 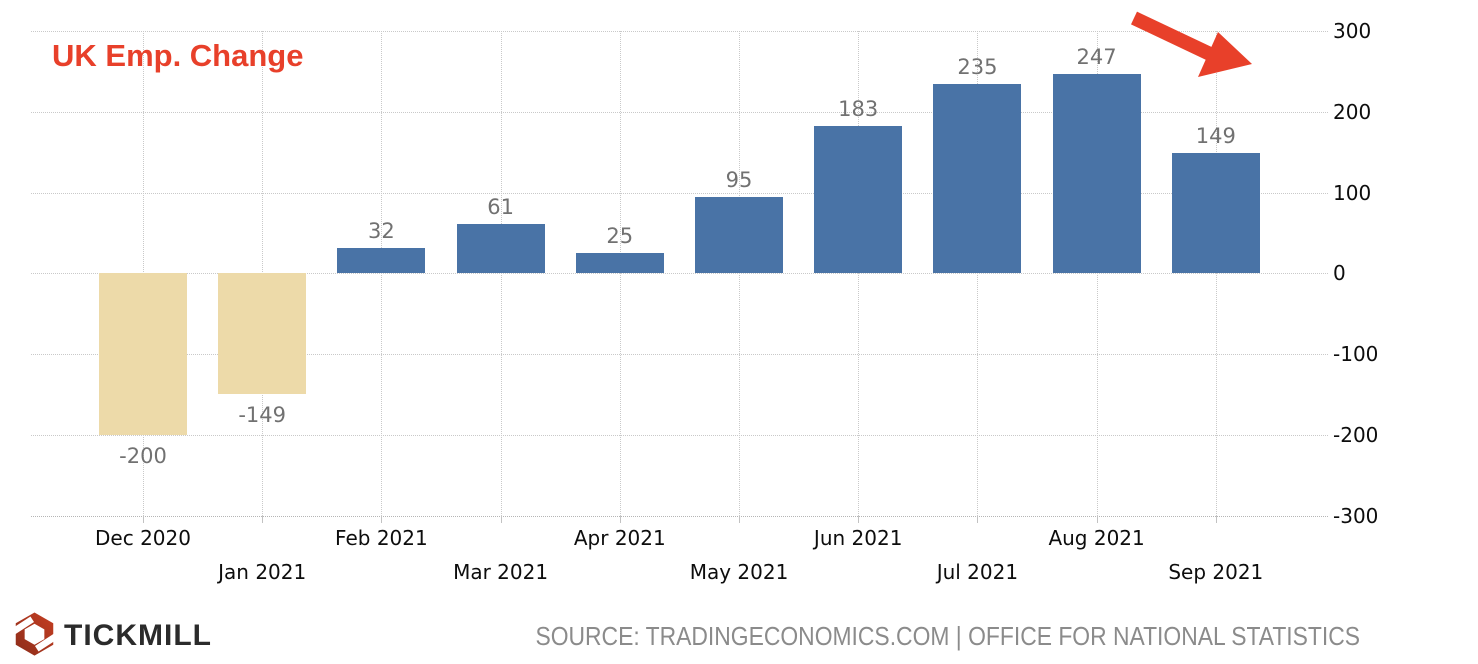 I want to click on chart-title: UK Emp. Change, so click(x=178, y=55).